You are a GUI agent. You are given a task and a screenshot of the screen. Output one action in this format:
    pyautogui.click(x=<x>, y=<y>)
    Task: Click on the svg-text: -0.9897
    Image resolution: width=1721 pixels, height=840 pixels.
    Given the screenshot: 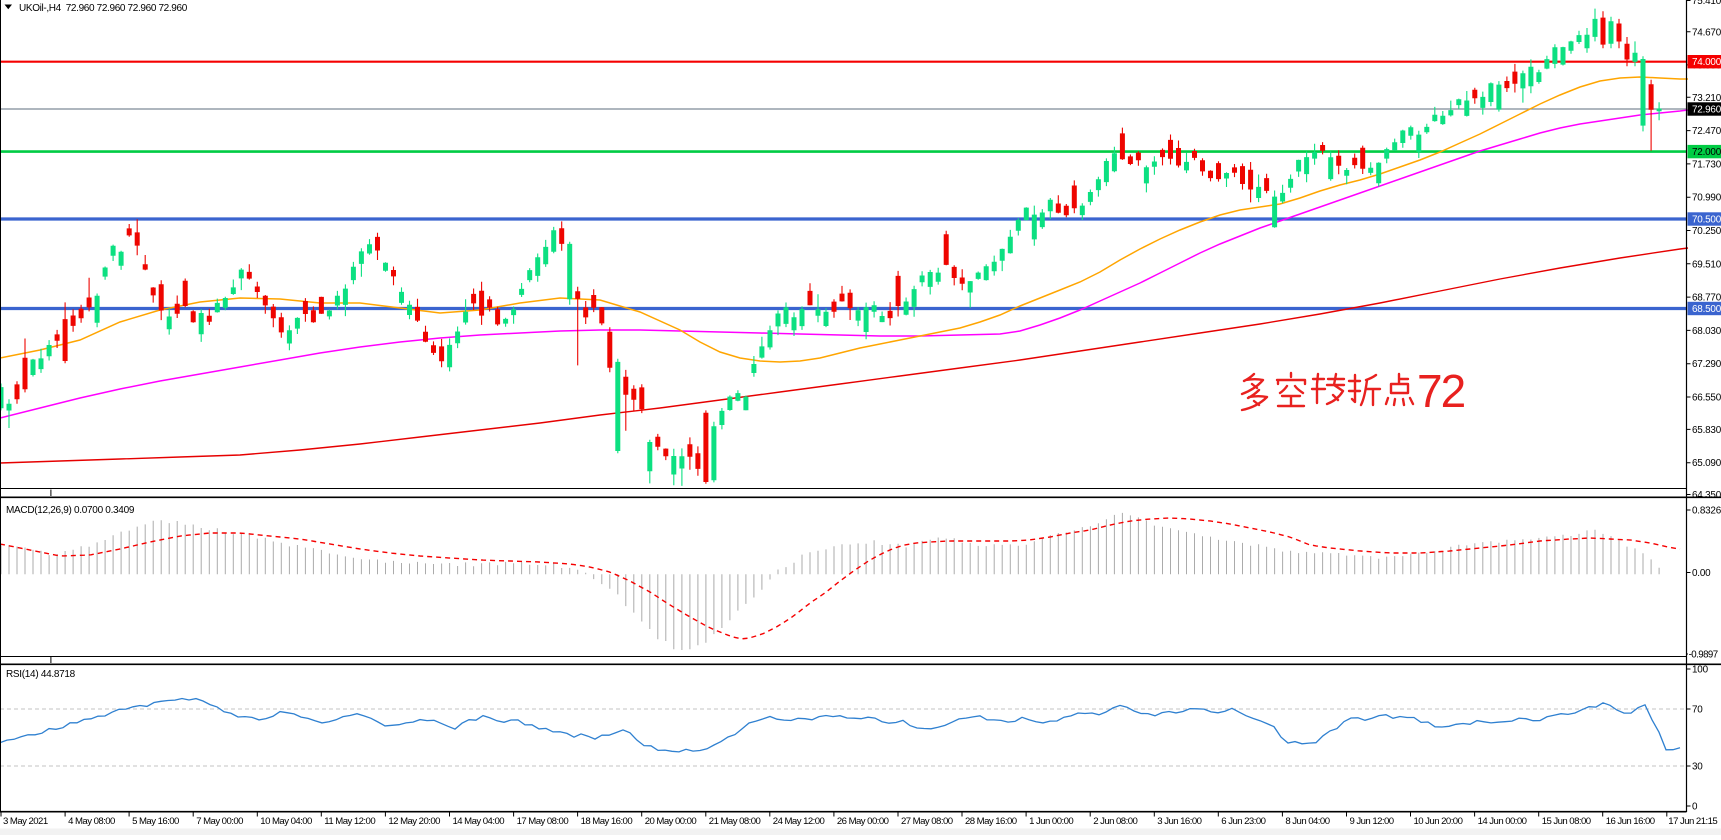 What is the action you would take?
    pyautogui.click(x=1703, y=655)
    